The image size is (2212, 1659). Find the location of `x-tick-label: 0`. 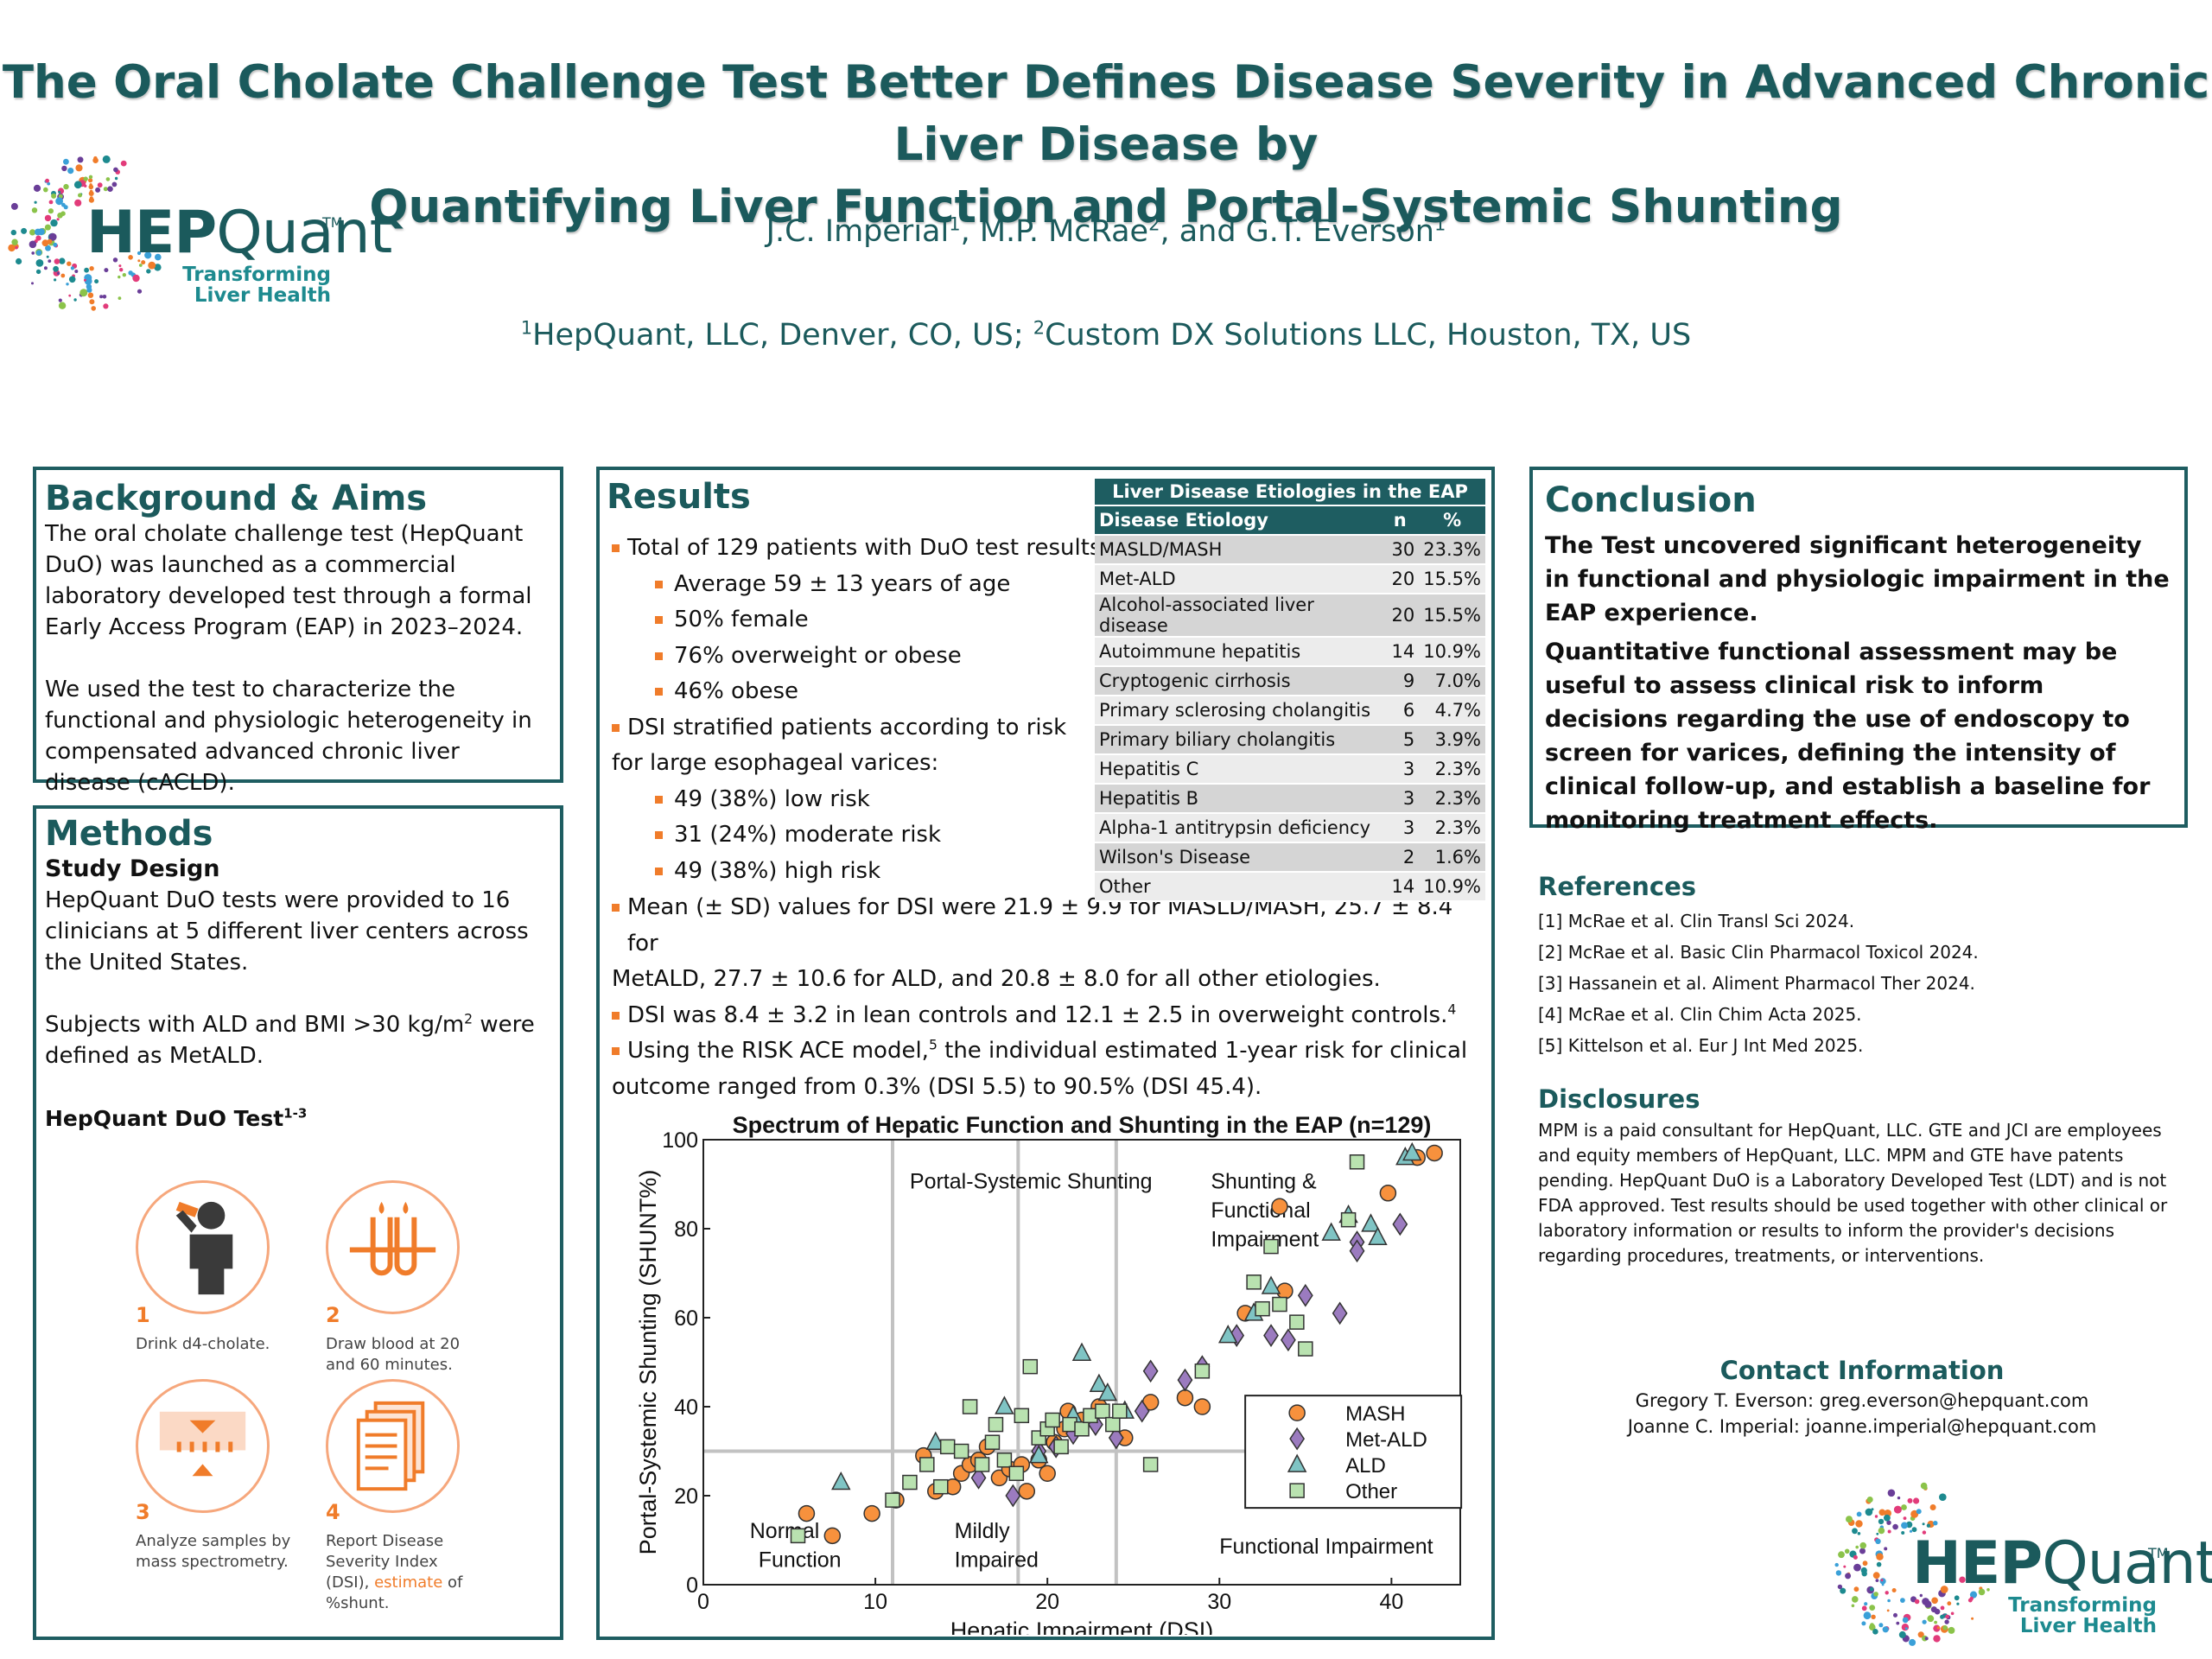

x-tick-label: 0 is located at coordinates (703, 1602).